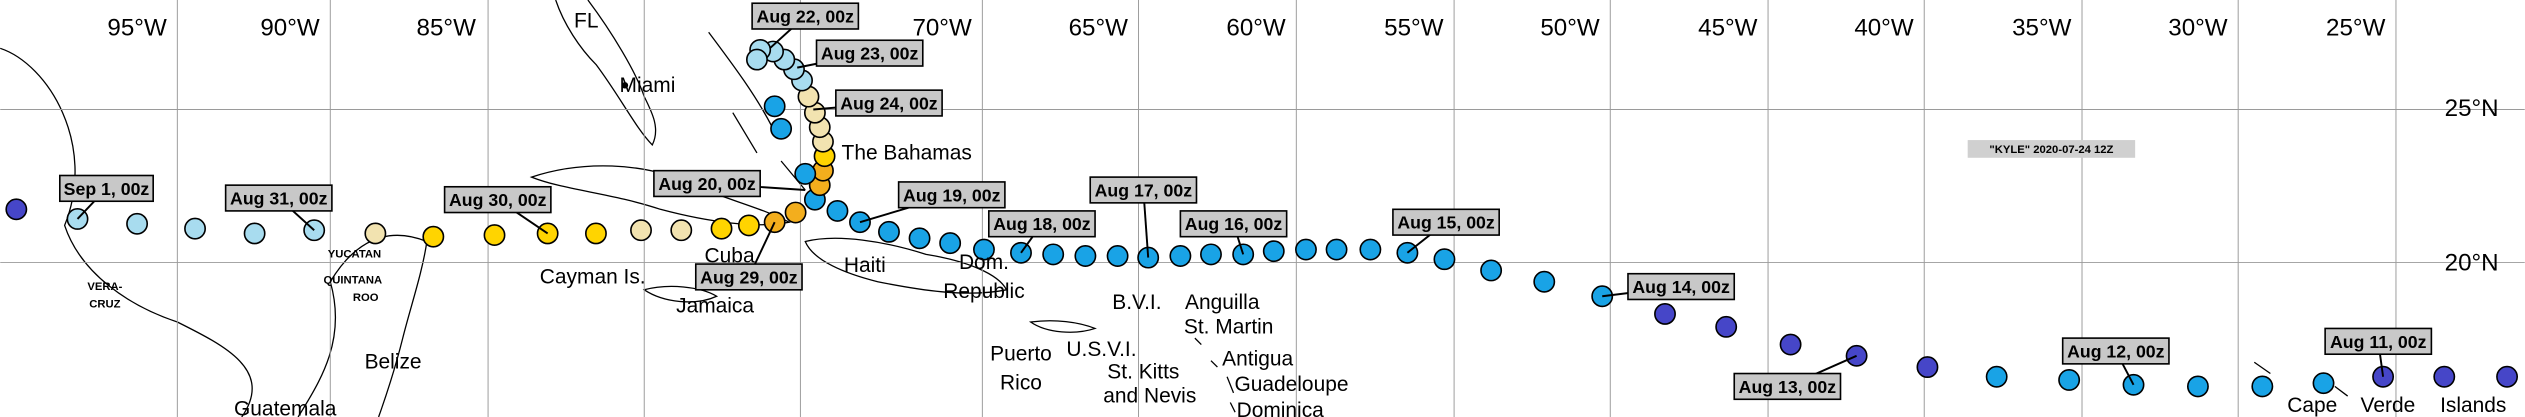 The height and width of the screenshot is (417, 2525). I want to click on date-label: Aug 20, 00z, so click(707, 184).